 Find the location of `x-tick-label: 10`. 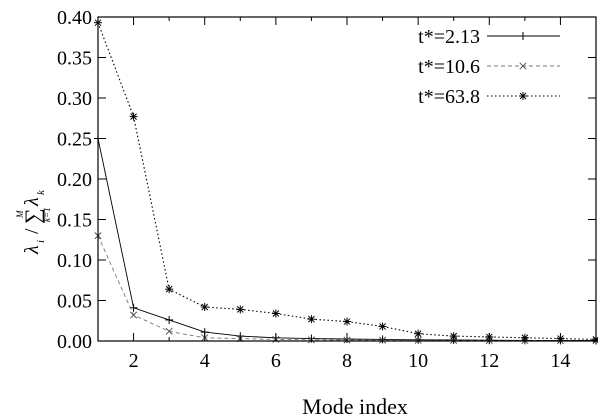

x-tick-label: 10 is located at coordinates (418, 361).